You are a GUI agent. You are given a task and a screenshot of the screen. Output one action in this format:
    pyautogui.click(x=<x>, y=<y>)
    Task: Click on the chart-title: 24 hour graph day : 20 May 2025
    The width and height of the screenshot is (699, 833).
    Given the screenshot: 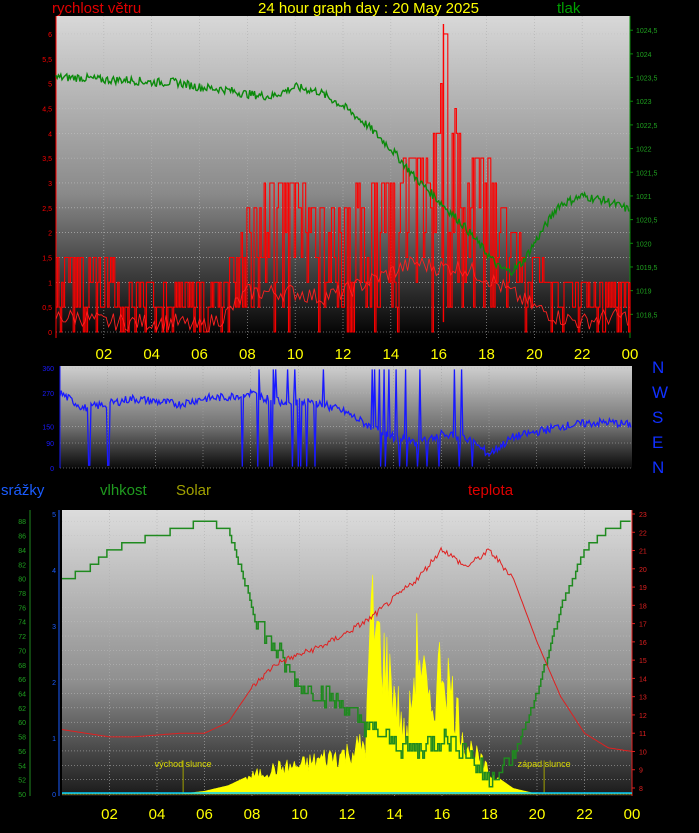 What is the action you would take?
    pyautogui.click(x=368, y=8)
    